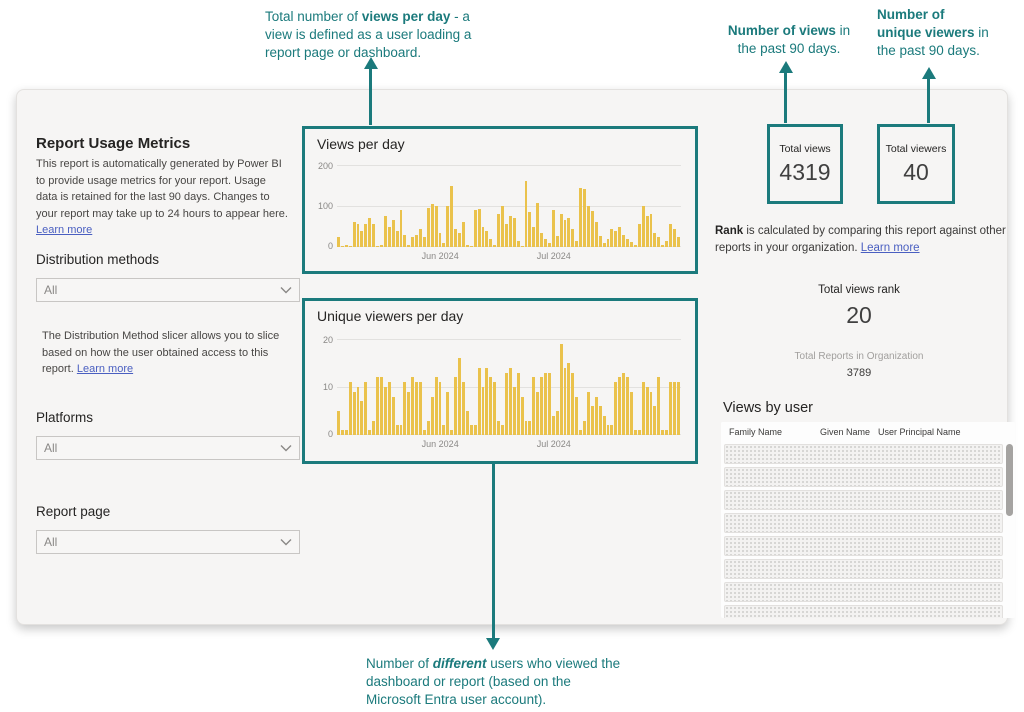 The width and height of the screenshot is (1024, 712). Describe the element at coordinates (859, 356) in the screenshot. I see `total-reports-label: Total Reports in Organization` at that location.